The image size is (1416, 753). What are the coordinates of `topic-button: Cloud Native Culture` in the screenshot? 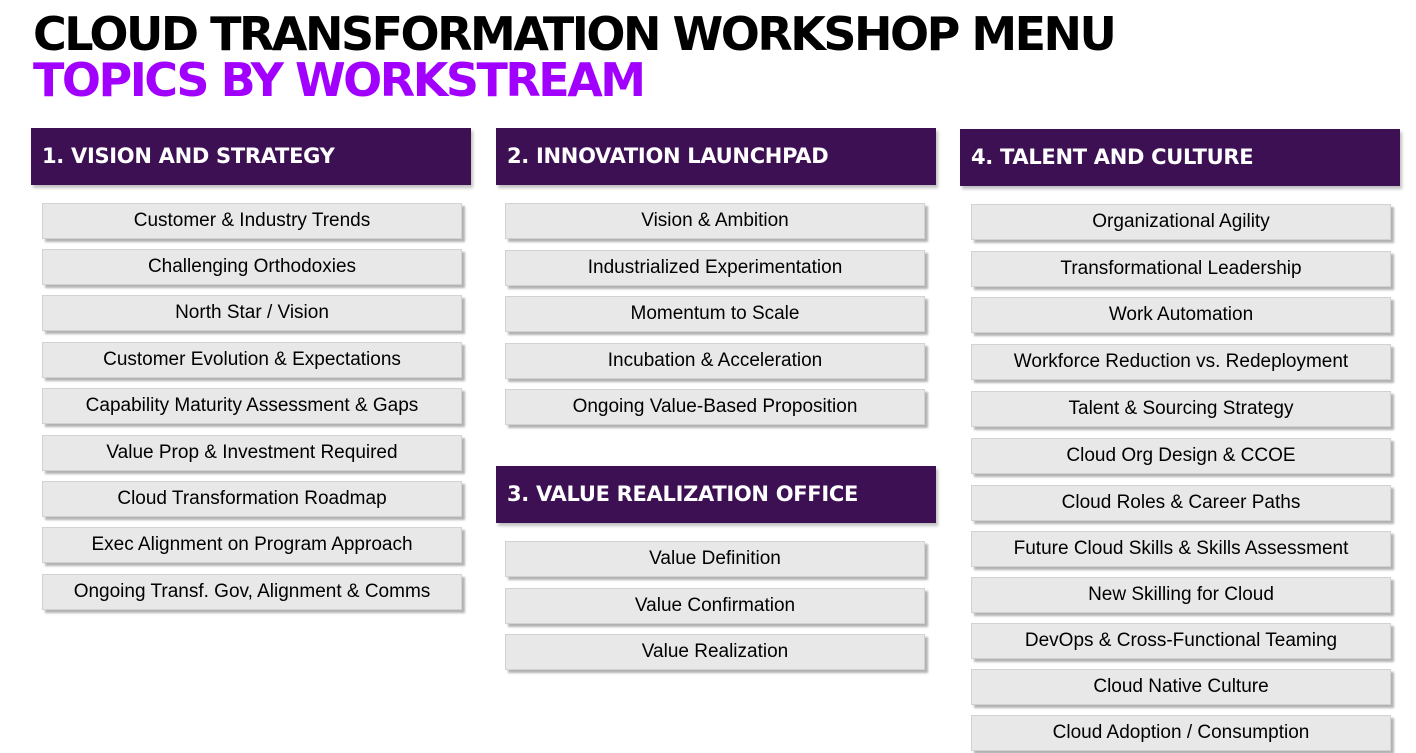 It's located at (1181, 687).